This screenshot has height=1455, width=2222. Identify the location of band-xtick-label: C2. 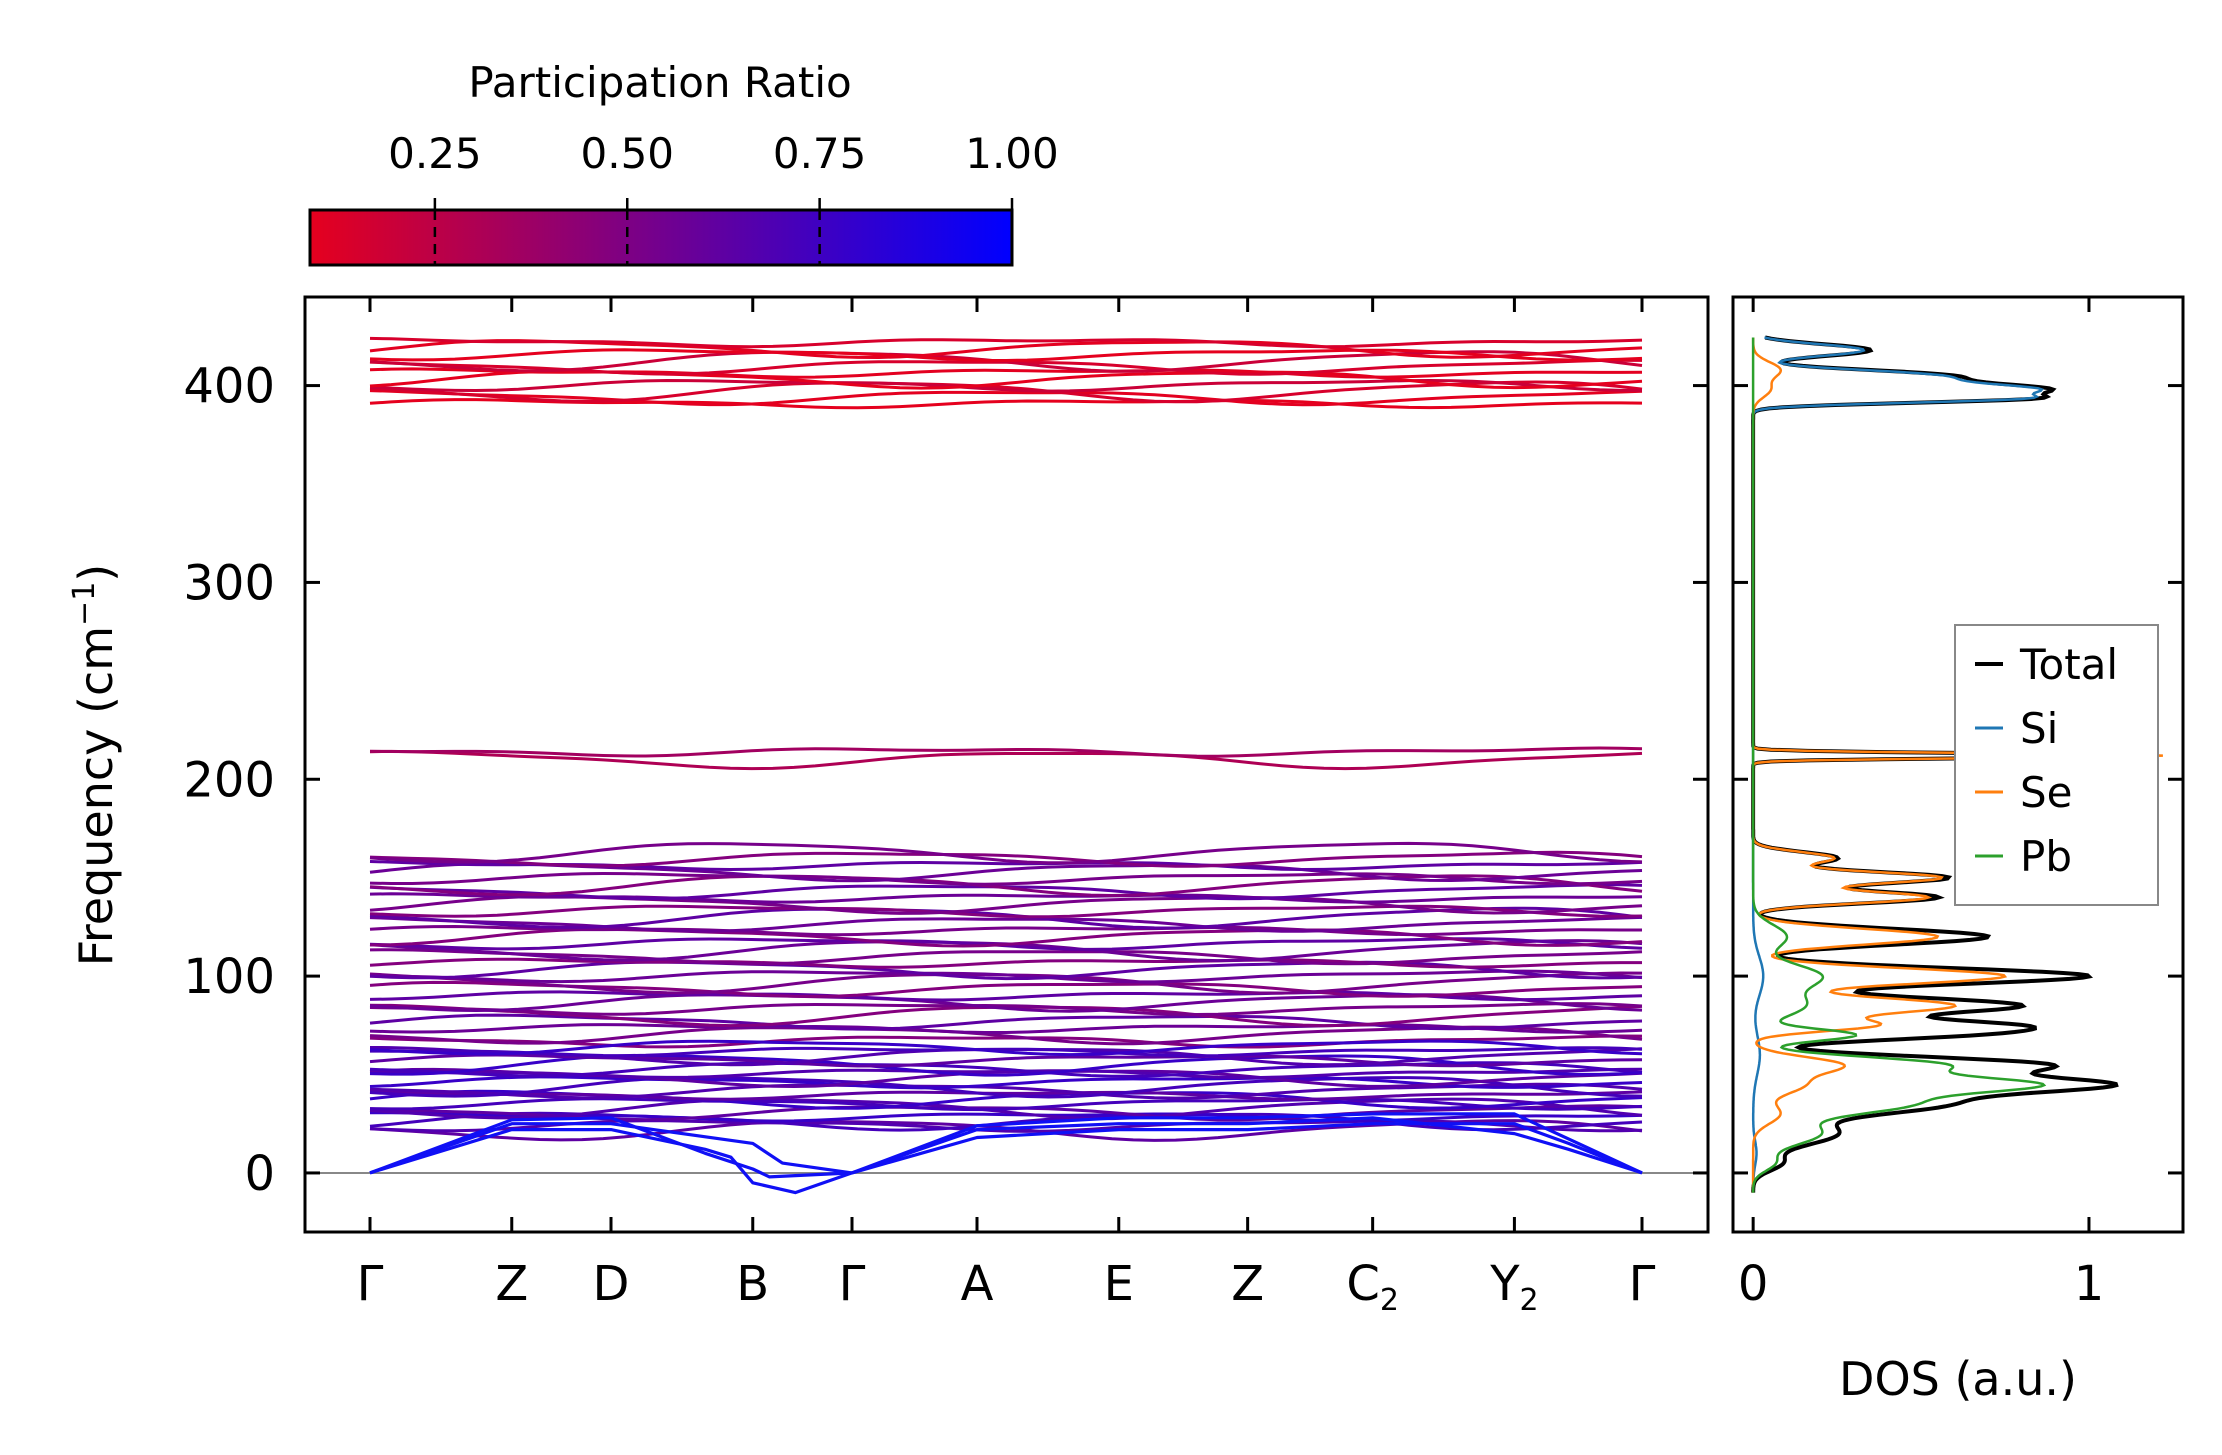
(1372, 1287).